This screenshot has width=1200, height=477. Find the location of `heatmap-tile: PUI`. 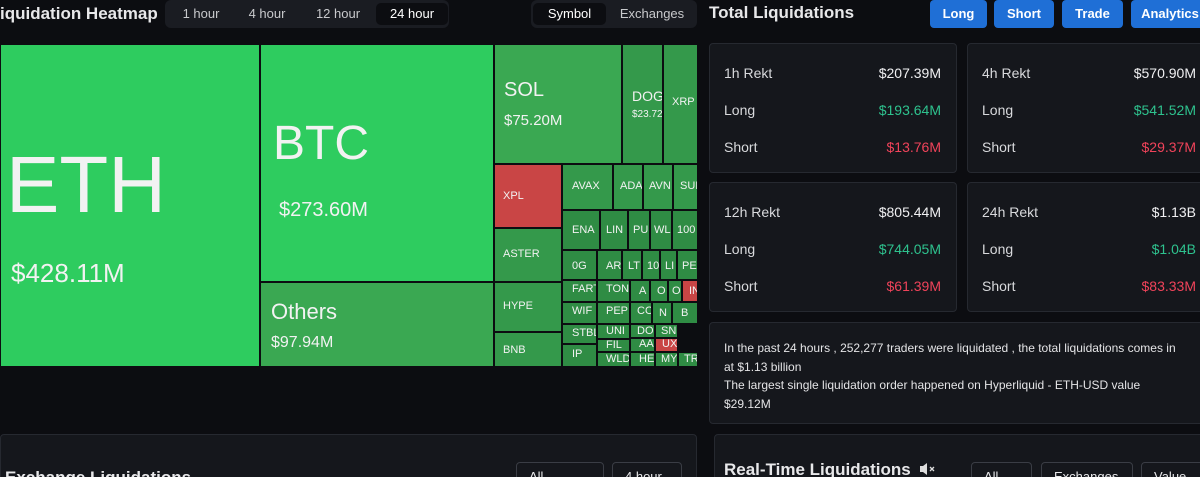

heatmap-tile: PUI is located at coordinates (639, 230).